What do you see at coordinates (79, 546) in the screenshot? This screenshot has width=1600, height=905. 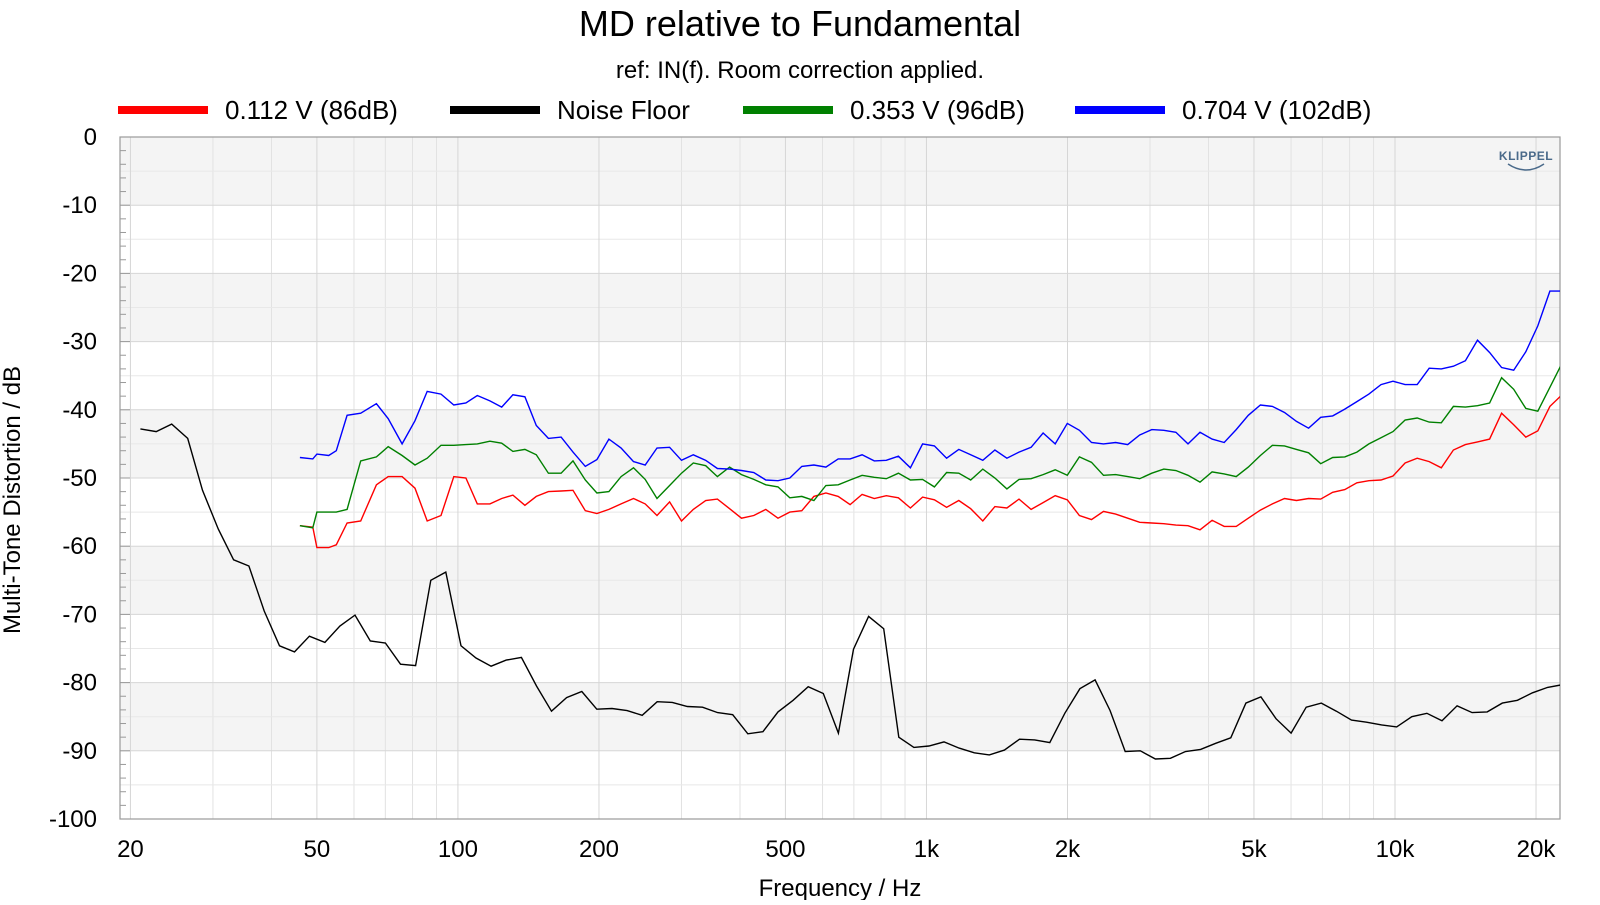 I see `y-tick-label: -60` at bounding box center [79, 546].